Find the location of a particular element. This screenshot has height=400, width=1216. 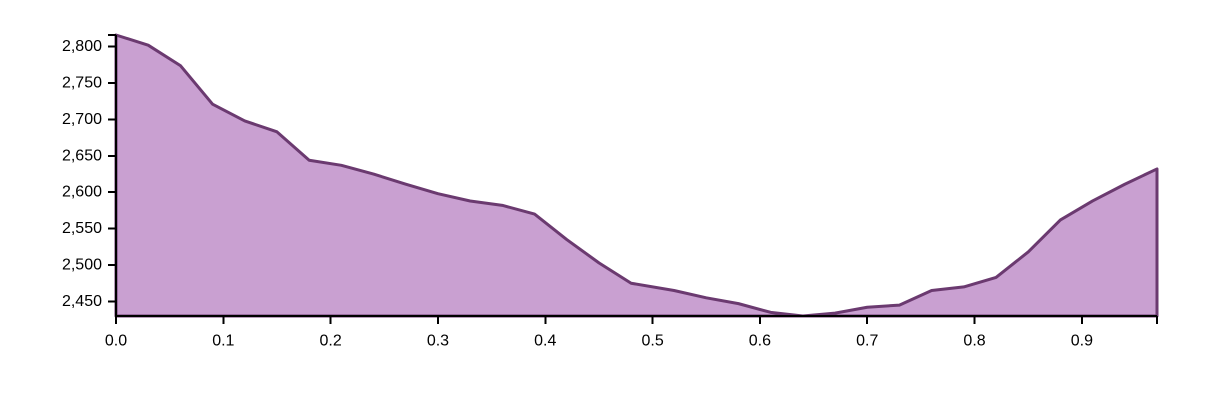

x-tick-label: 0.2 is located at coordinates (331, 341).